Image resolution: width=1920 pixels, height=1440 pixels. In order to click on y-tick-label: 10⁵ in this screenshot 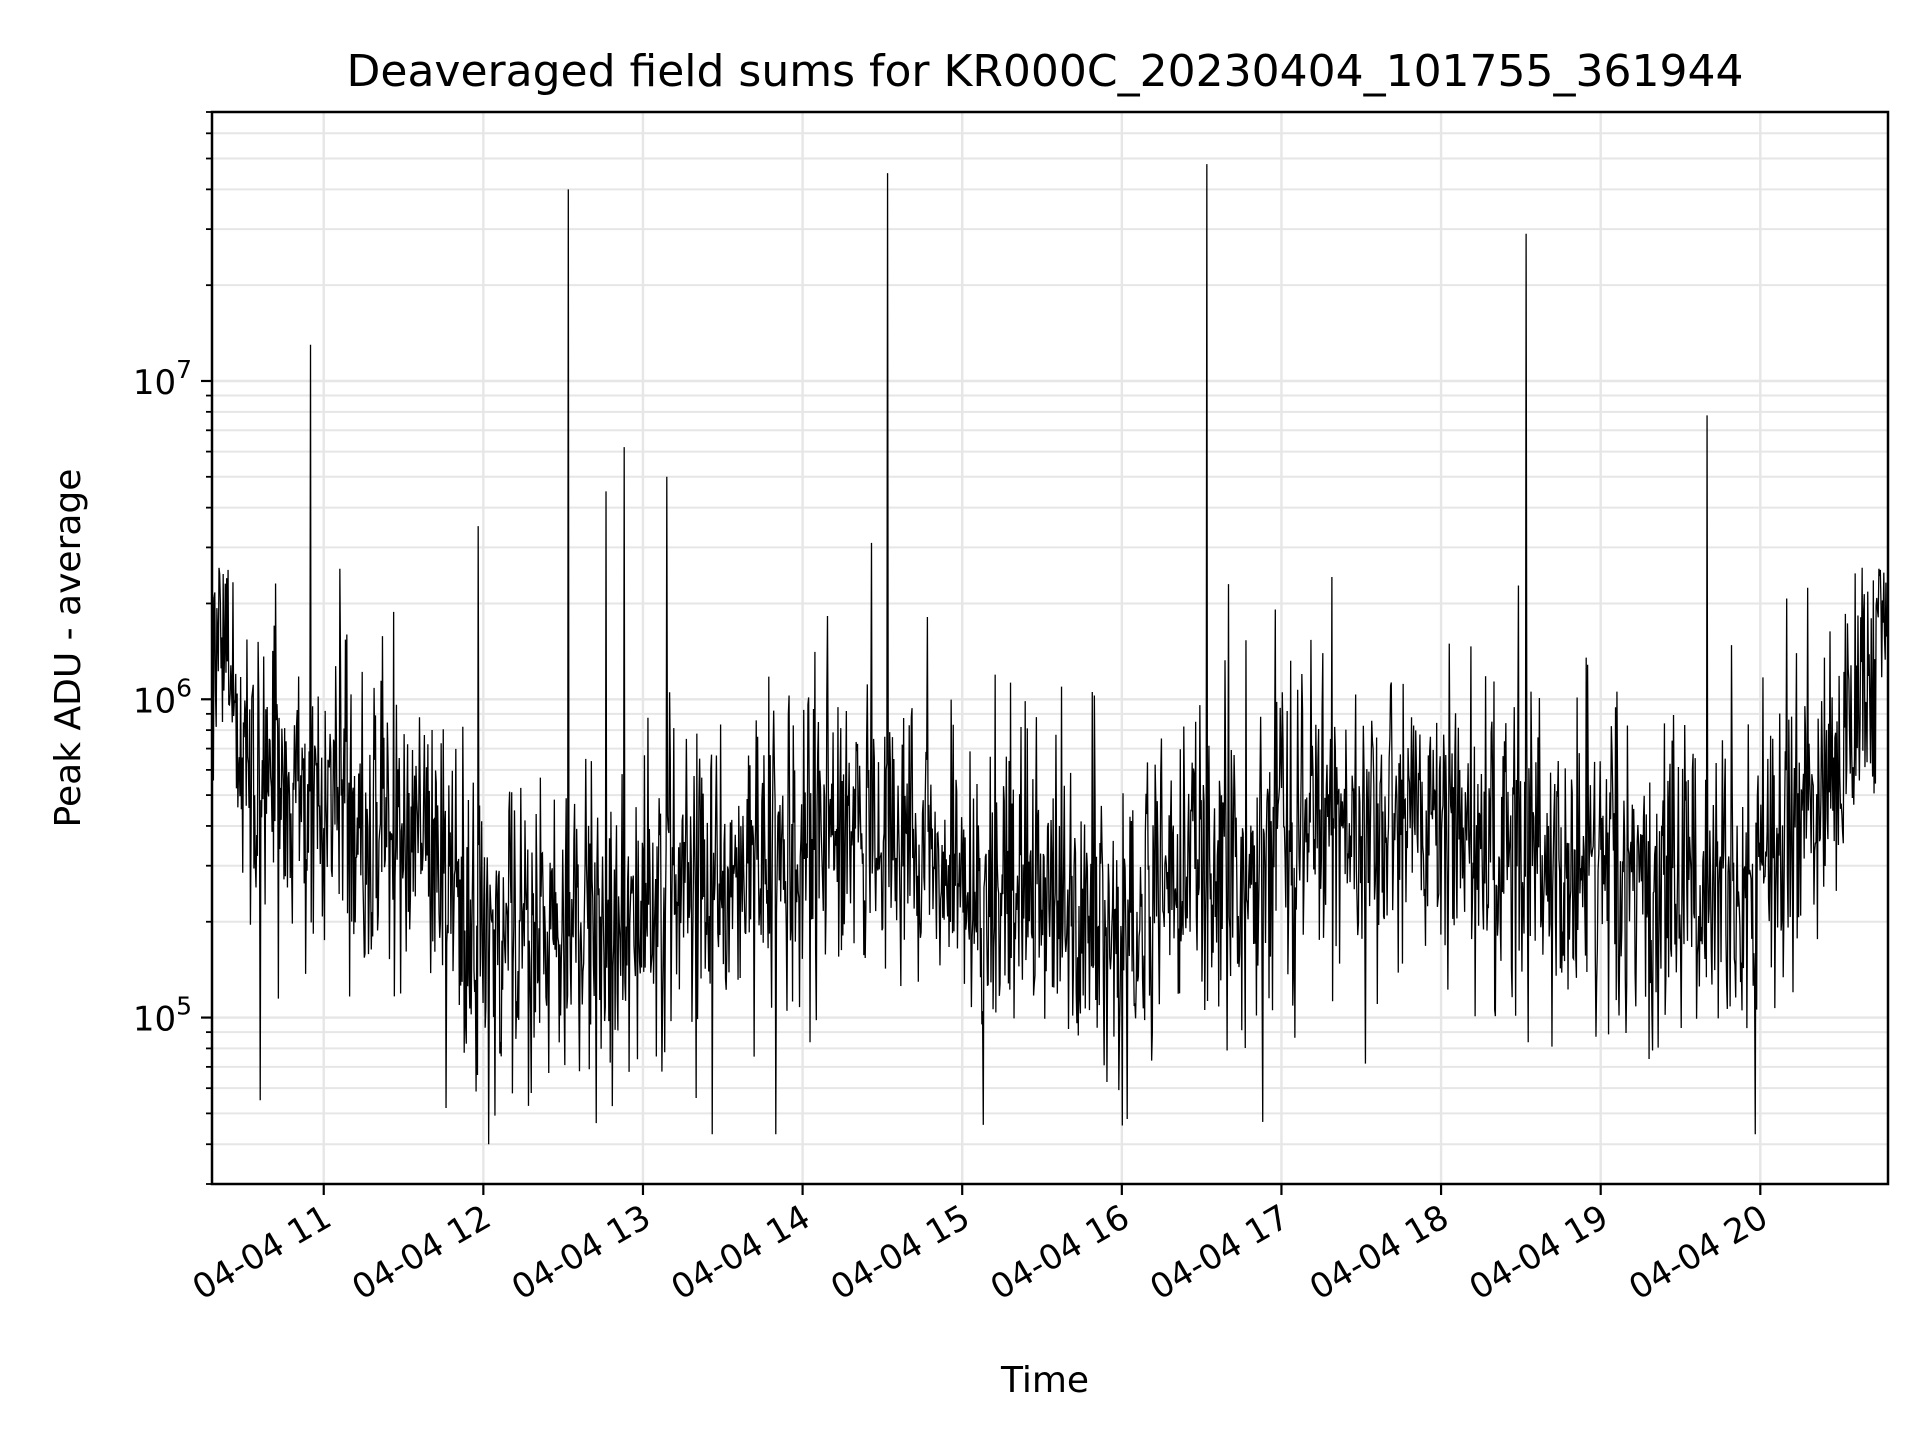, I will do `click(162, 1016)`.